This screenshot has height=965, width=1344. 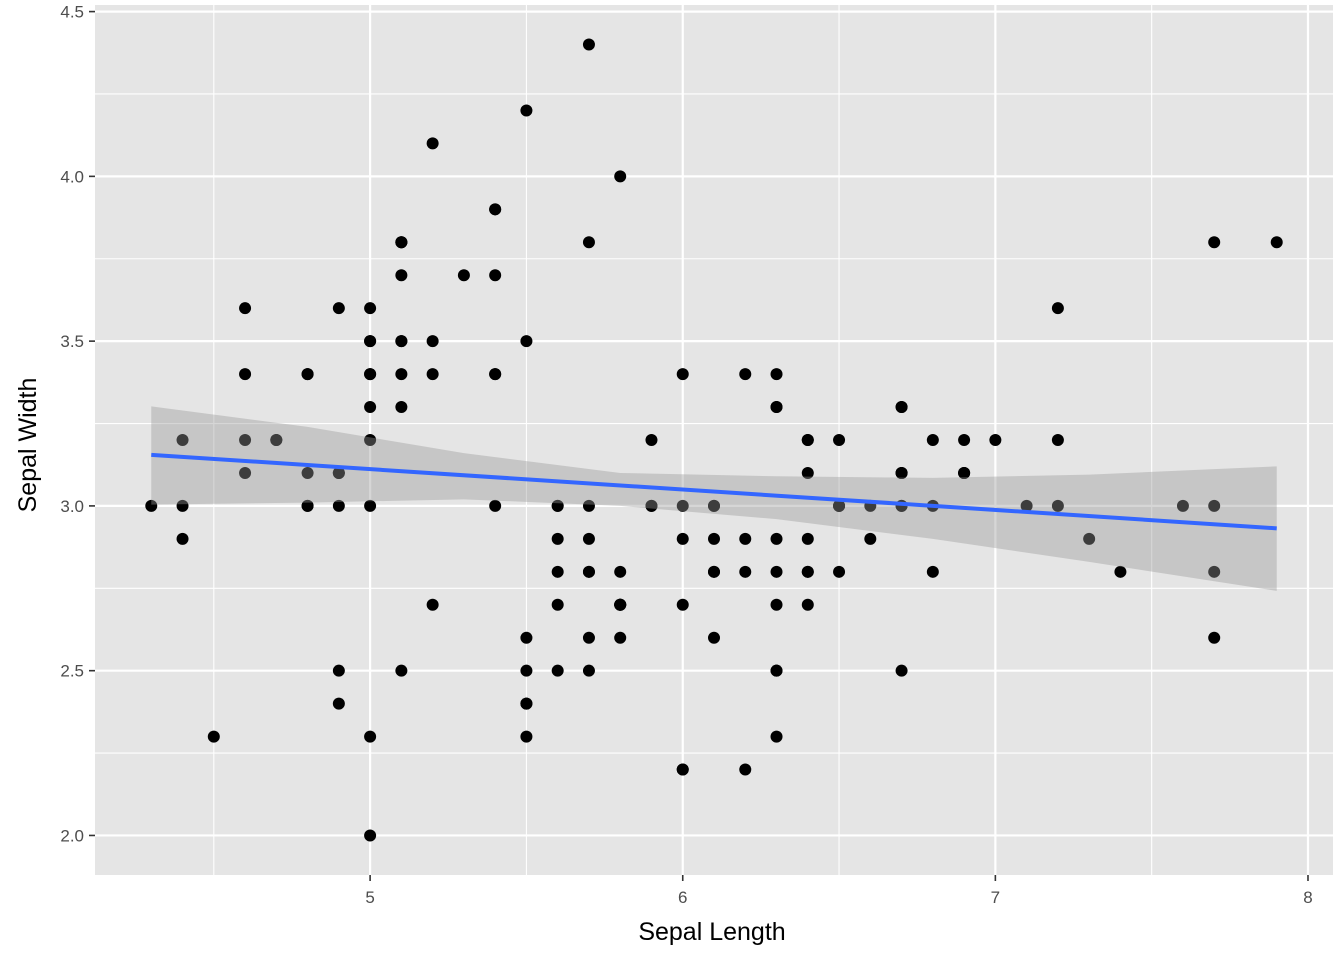 What do you see at coordinates (839, 891) in the screenshot?
I see `x-axis: 5 6 7 8` at bounding box center [839, 891].